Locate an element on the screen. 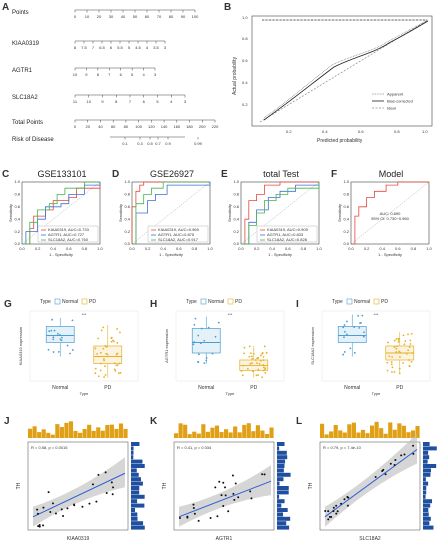  nomogram-tick-label: 0 is located at coordinates (75, 16).